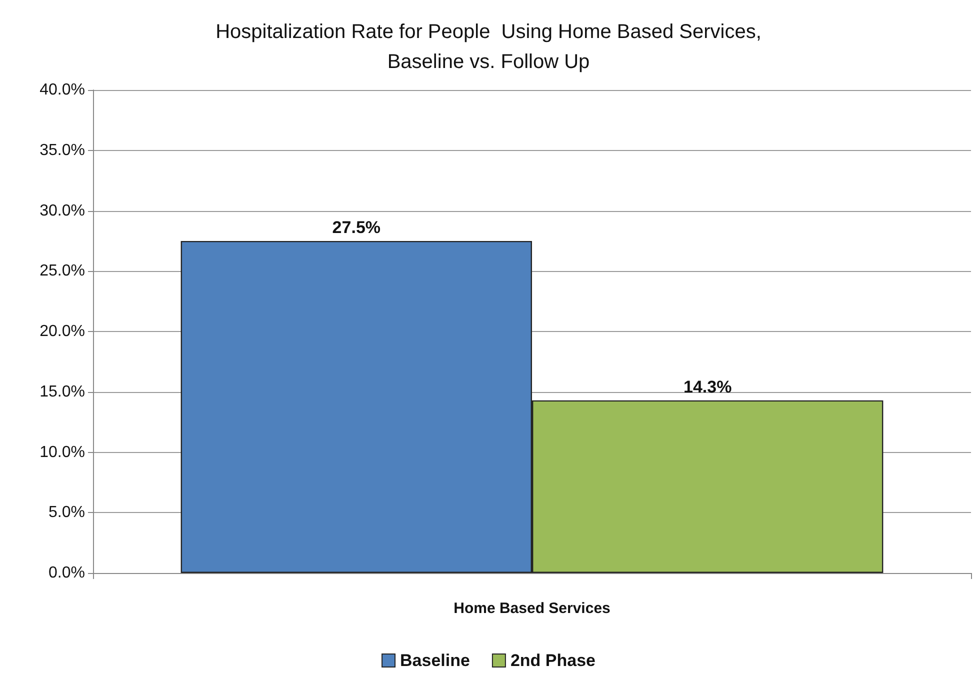 Image resolution: width=977 pixels, height=678 pixels. I want to click on y-tick-label: 20.0%, so click(62, 331).